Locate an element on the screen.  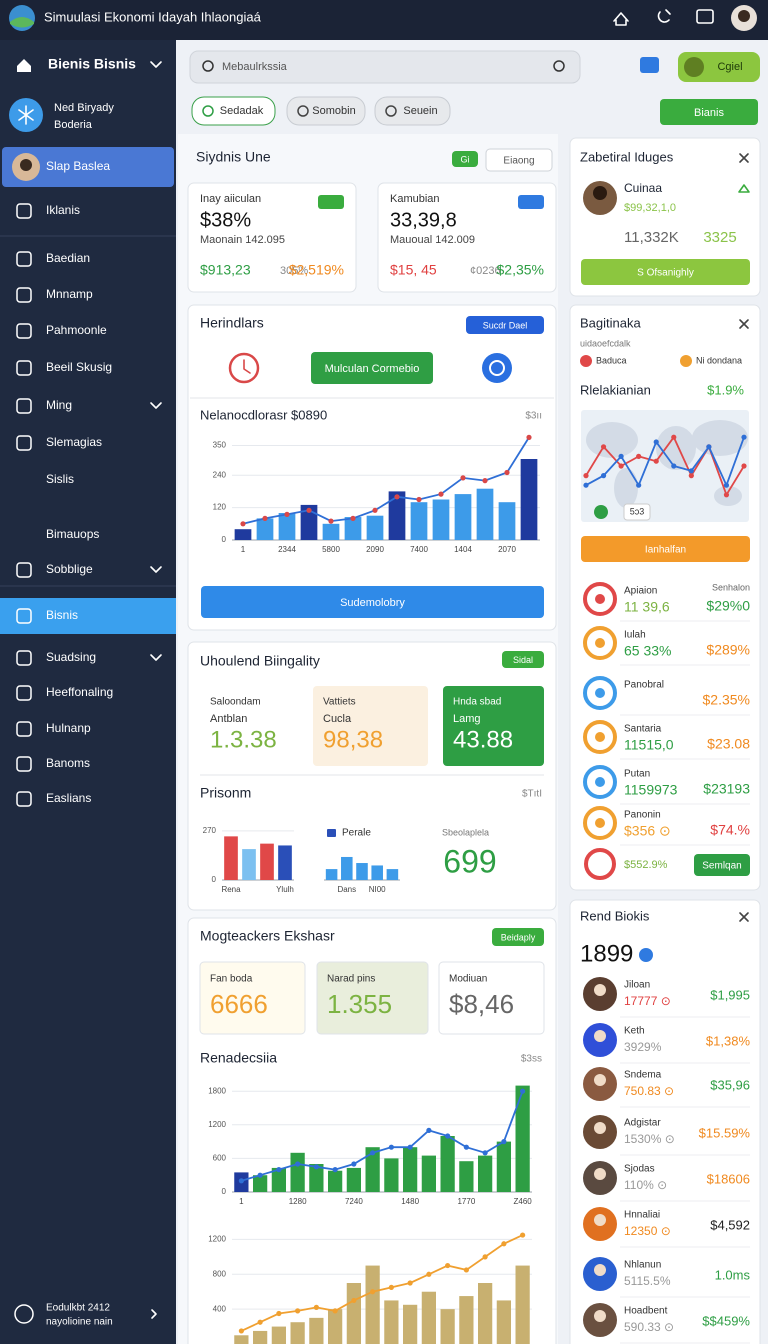
card-title: Herindlars is located at coordinates (232, 323).